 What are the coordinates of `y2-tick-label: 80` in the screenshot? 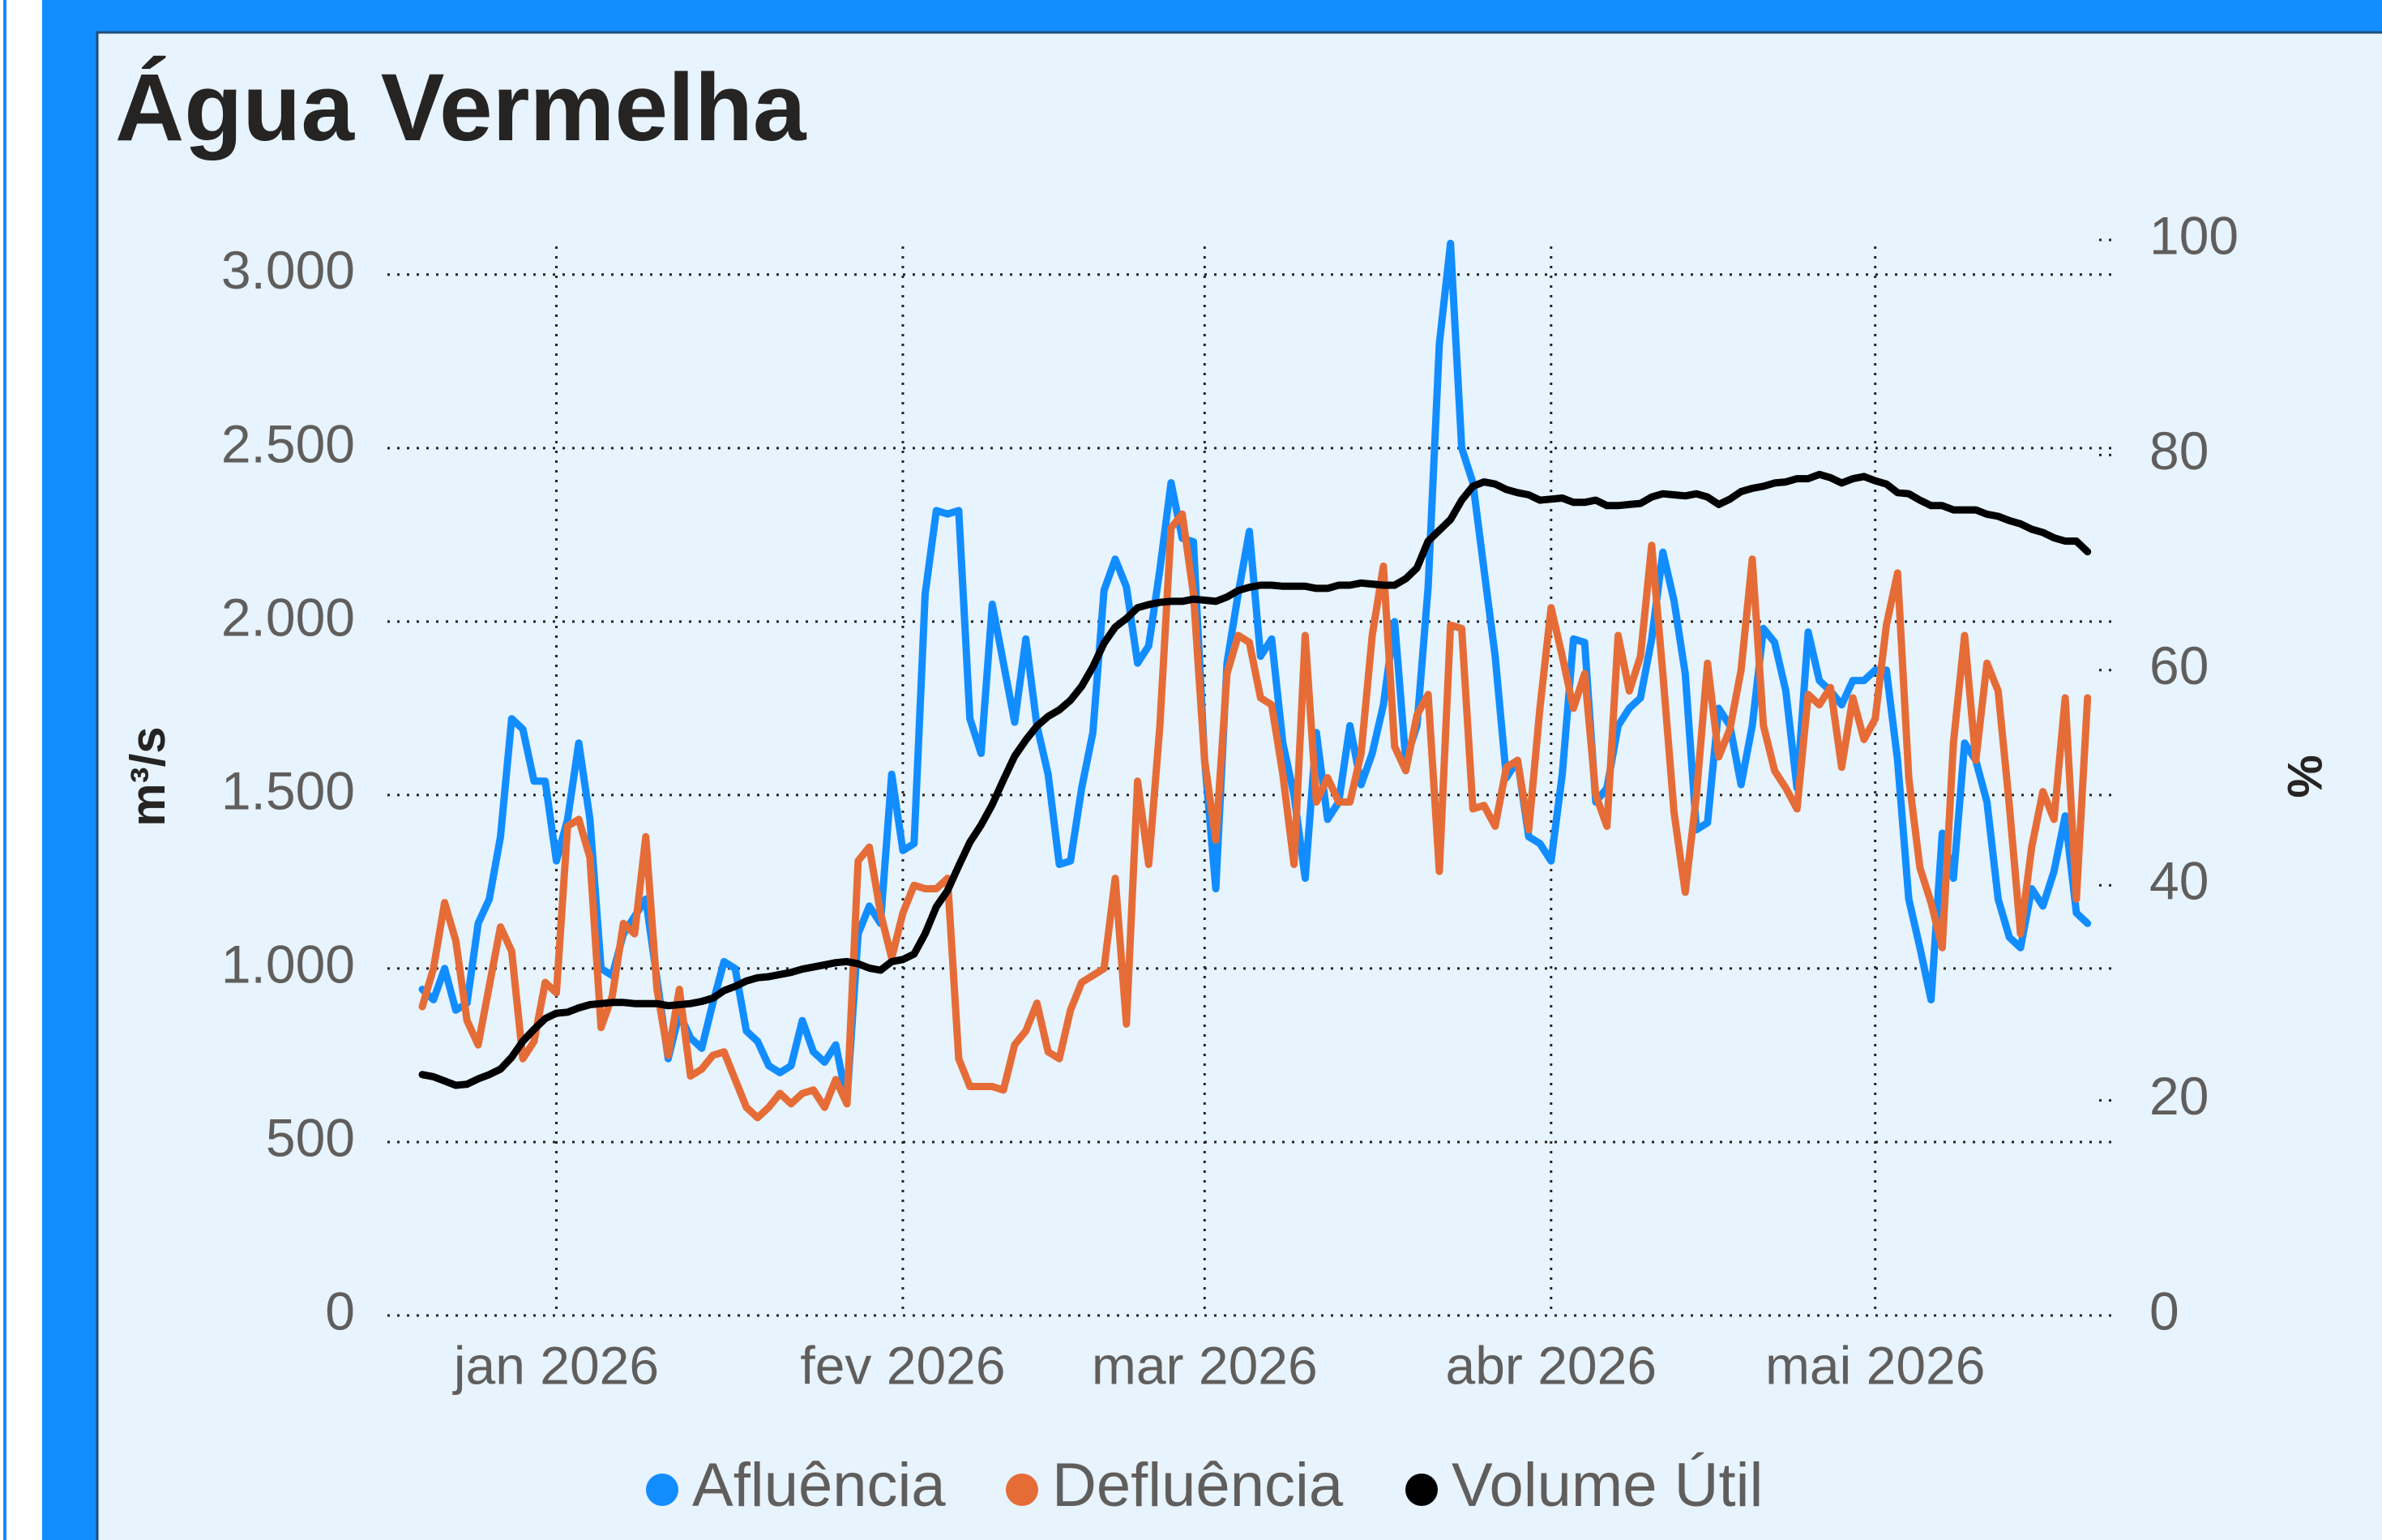 It's located at (2179, 451).